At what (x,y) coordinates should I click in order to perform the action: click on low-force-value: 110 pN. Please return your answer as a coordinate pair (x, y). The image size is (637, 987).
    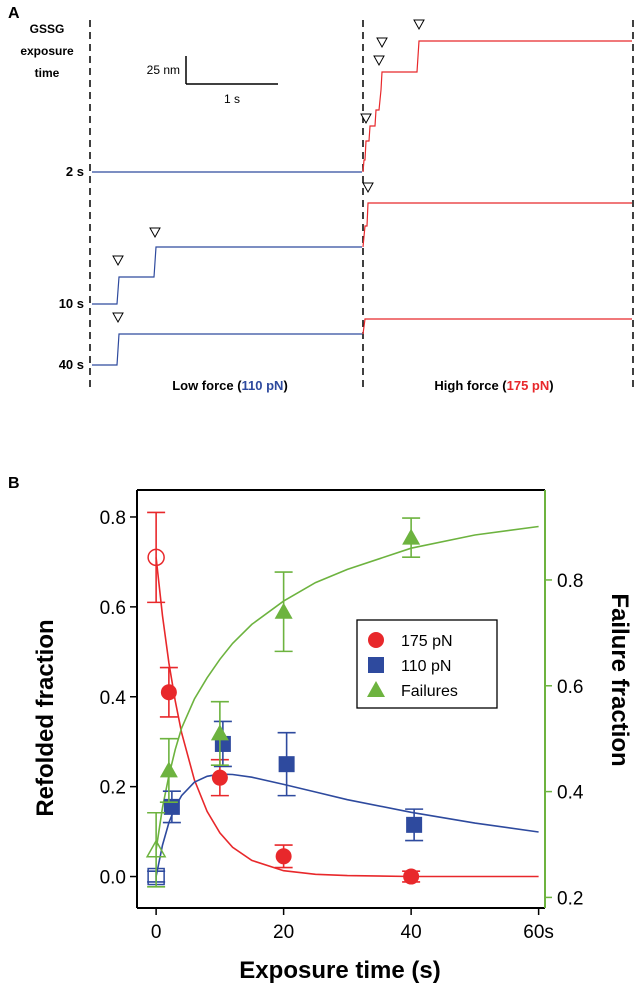
    Looking at the image, I should click on (263, 385).